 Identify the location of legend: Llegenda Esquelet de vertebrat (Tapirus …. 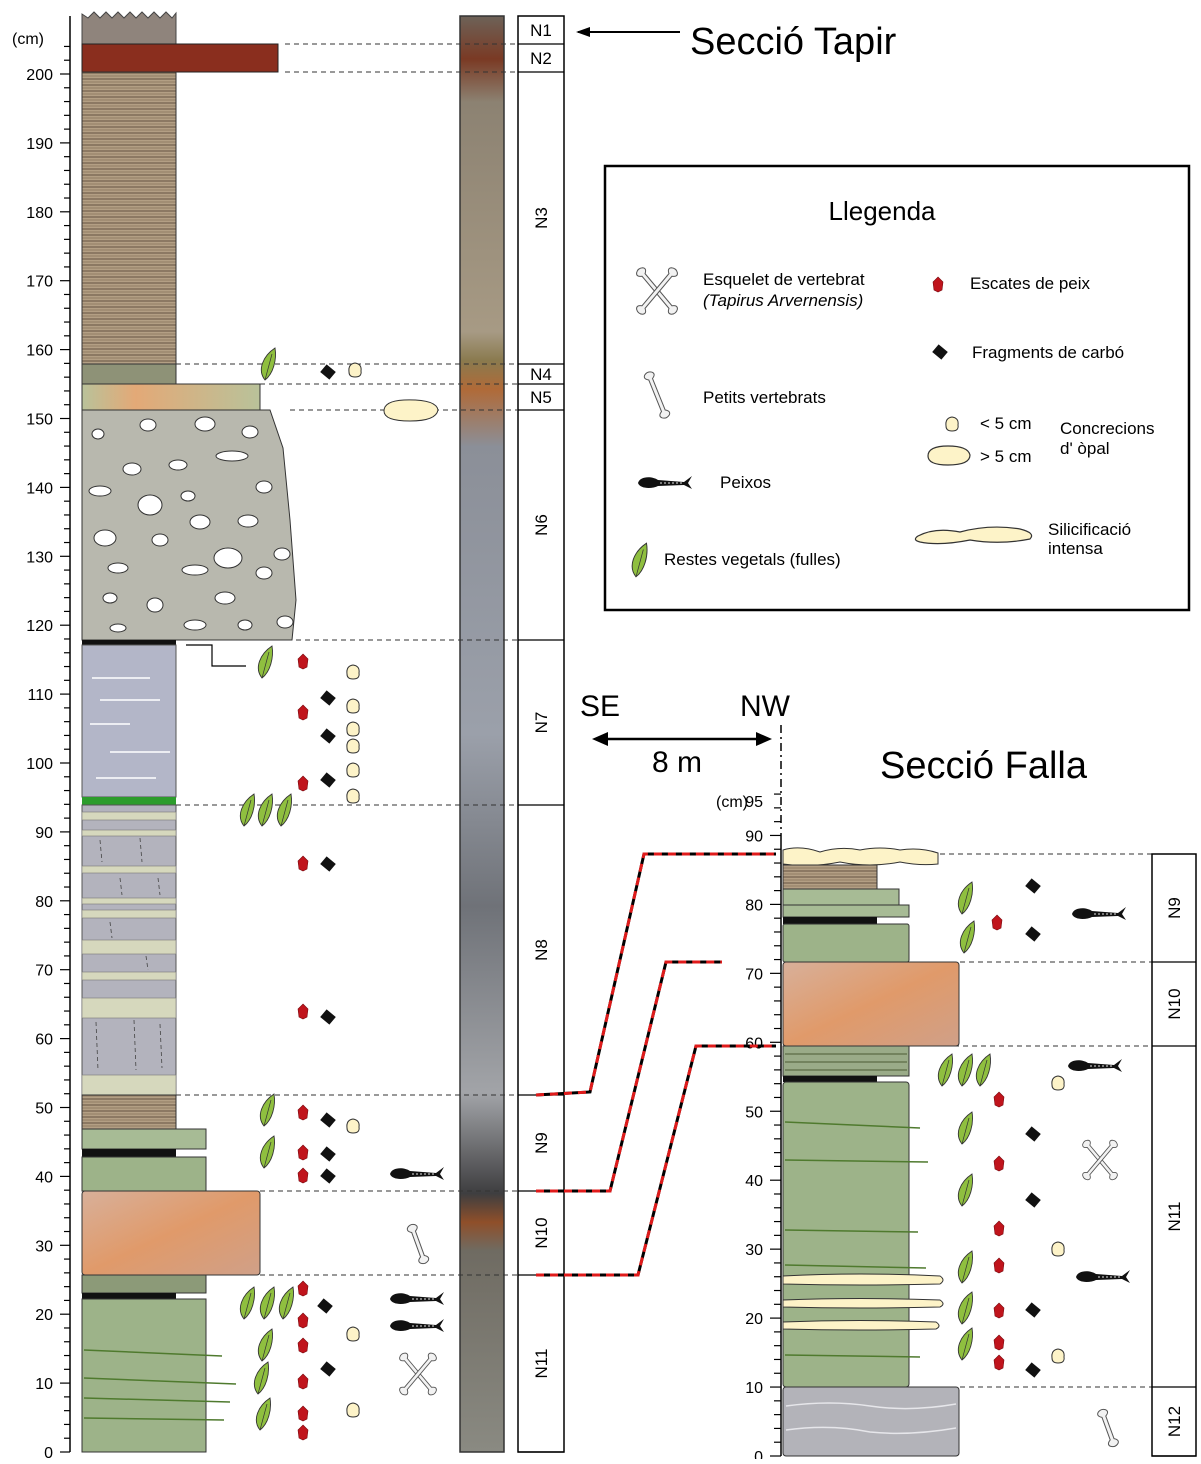
(897, 388).